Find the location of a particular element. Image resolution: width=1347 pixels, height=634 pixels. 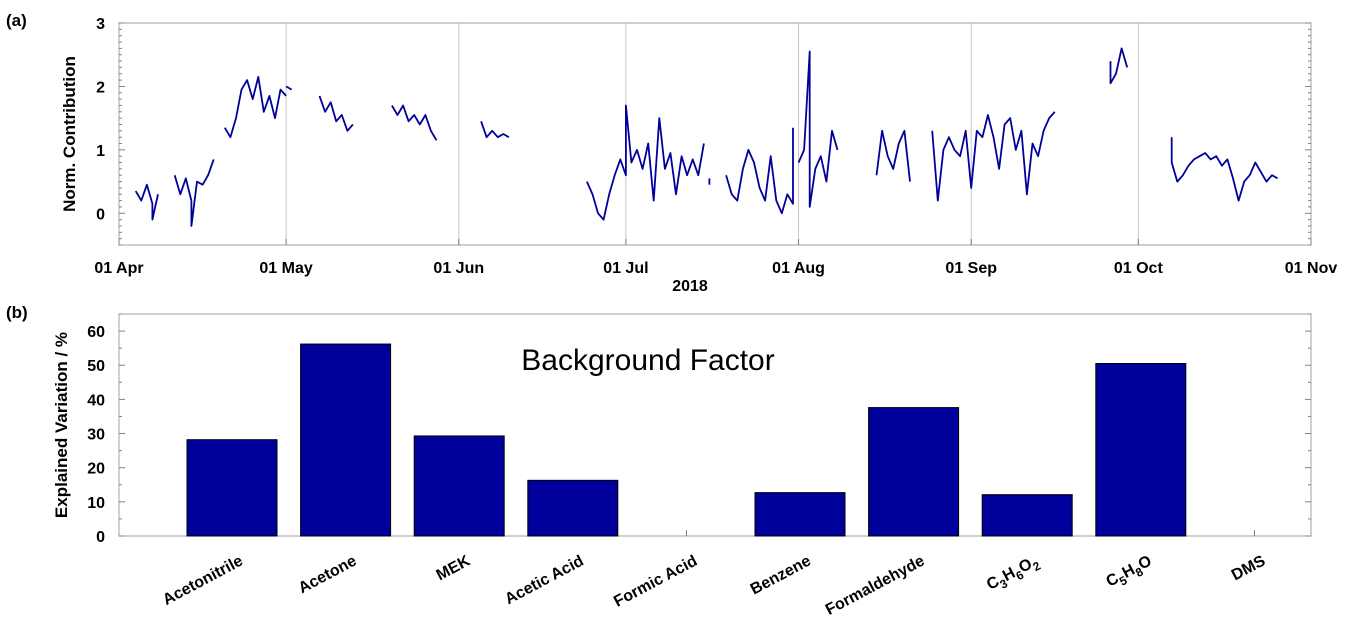

x-label-benzene: Benzene is located at coordinates (781, 575).